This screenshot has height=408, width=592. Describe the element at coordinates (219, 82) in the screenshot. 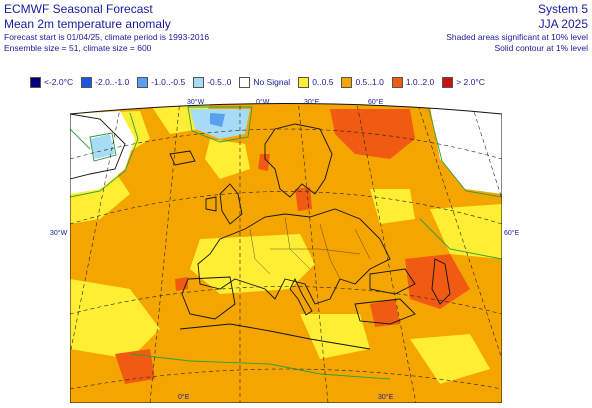

I see `legend-label: -0.5..0` at that location.